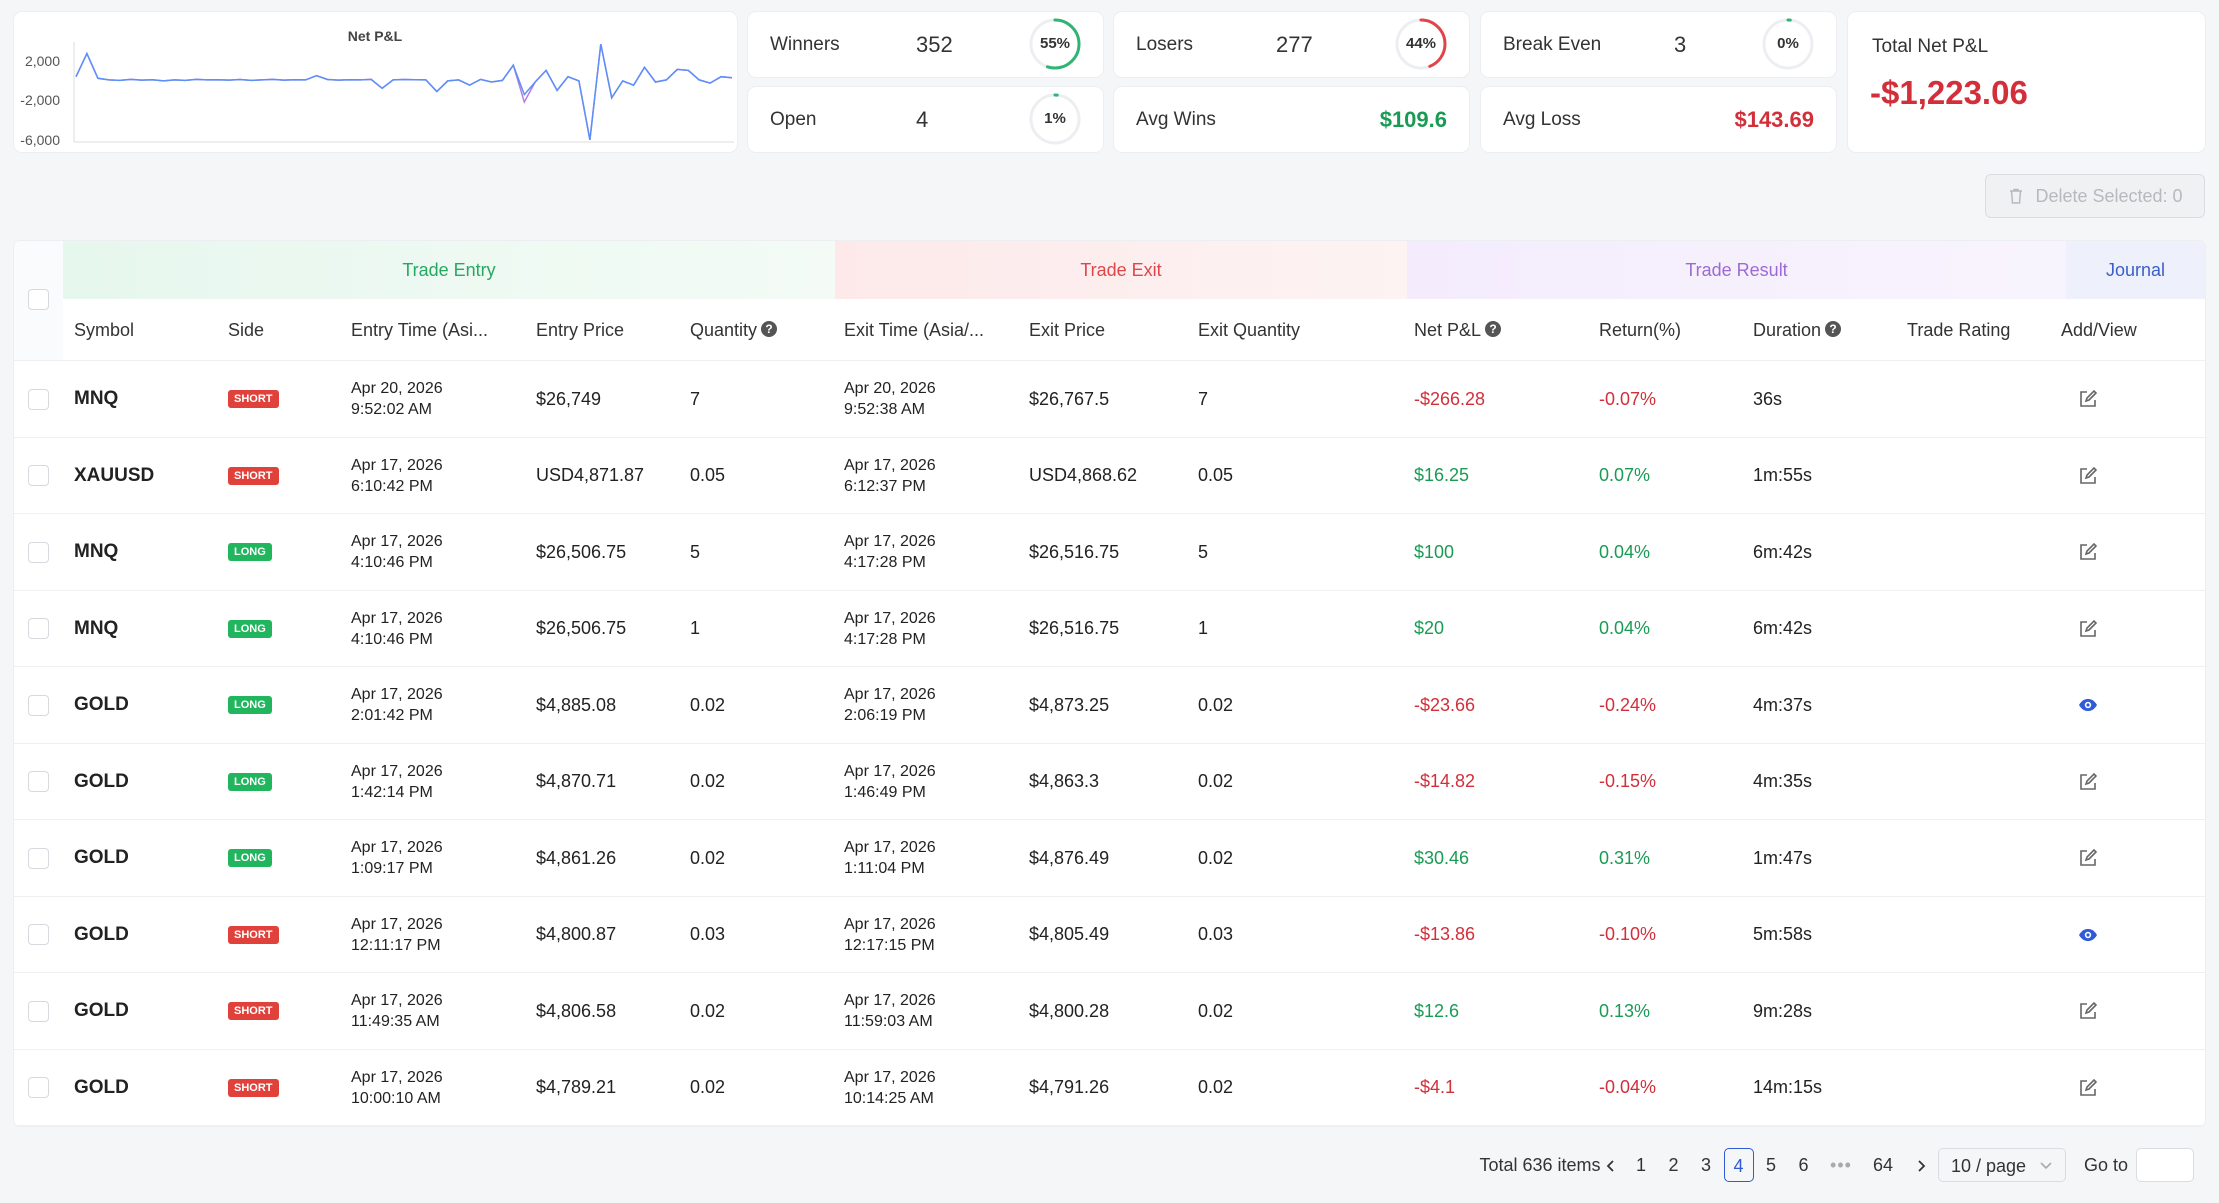  I want to click on col-side: Side, so click(246, 330).